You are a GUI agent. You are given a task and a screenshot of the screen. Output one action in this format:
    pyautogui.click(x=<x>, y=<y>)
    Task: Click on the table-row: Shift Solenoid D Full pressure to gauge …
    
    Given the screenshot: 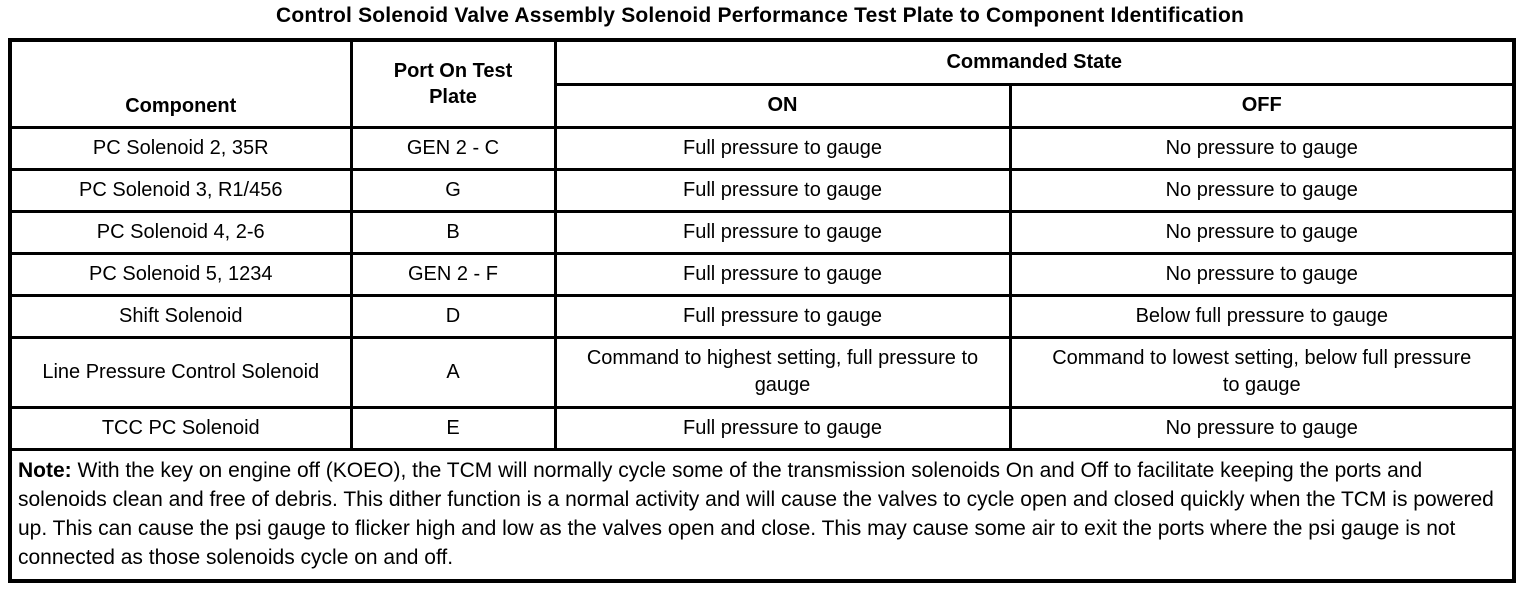 What is the action you would take?
    pyautogui.click(x=762, y=316)
    